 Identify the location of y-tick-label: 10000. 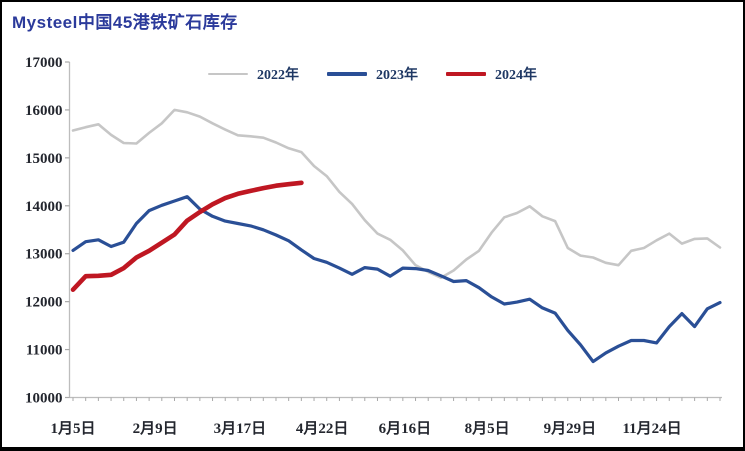
(44, 399).